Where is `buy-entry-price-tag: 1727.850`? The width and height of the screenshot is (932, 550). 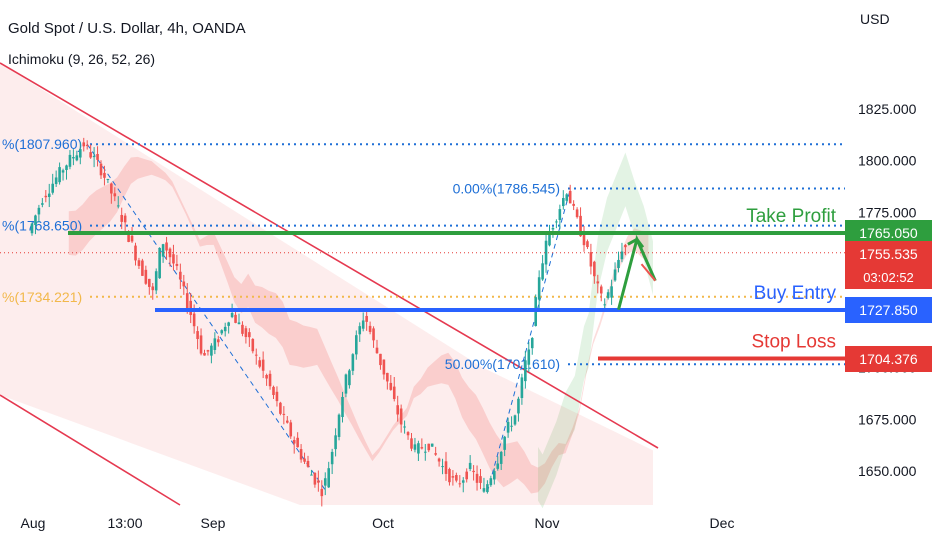
buy-entry-price-tag: 1727.850 is located at coordinates (888, 309).